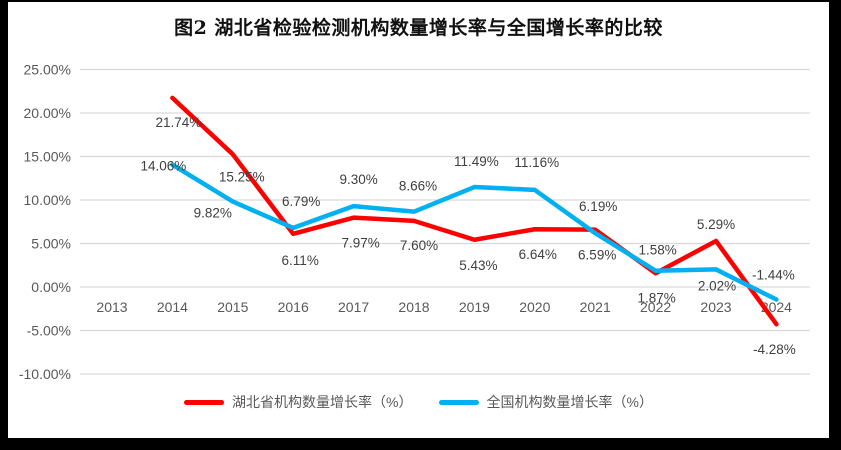  Describe the element at coordinates (49, 331) in the screenshot. I see `svg-text: -5.00%` at that location.